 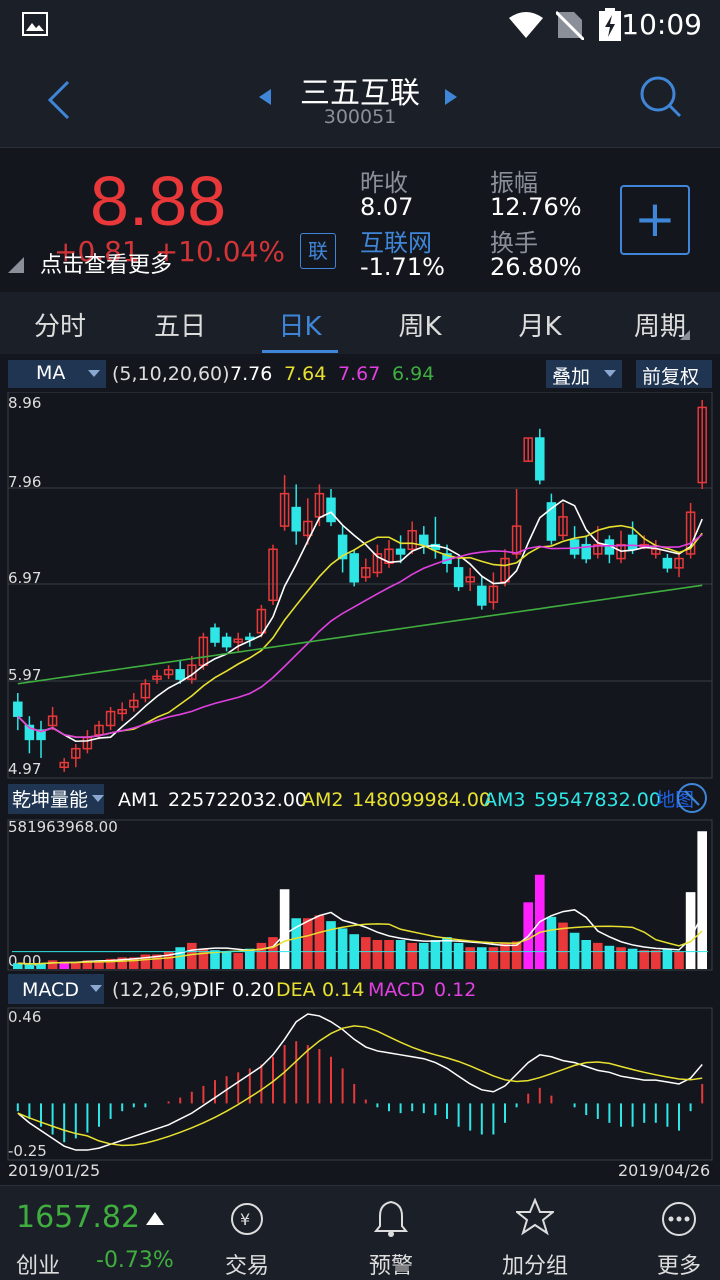 What do you see at coordinates (391, 1218) in the screenshot?
I see `bell-icon` at bounding box center [391, 1218].